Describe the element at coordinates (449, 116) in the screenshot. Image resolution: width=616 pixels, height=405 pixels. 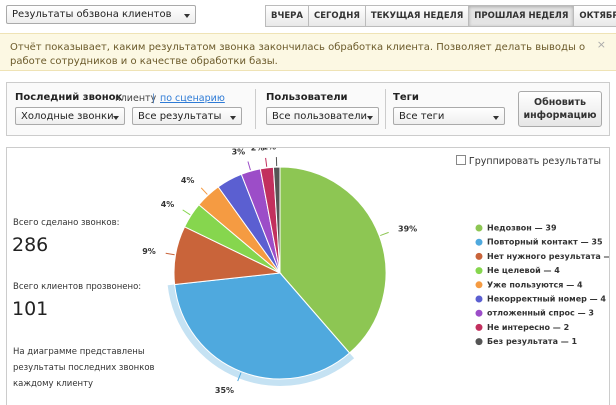
I see `tags-select: Все теги` at that location.